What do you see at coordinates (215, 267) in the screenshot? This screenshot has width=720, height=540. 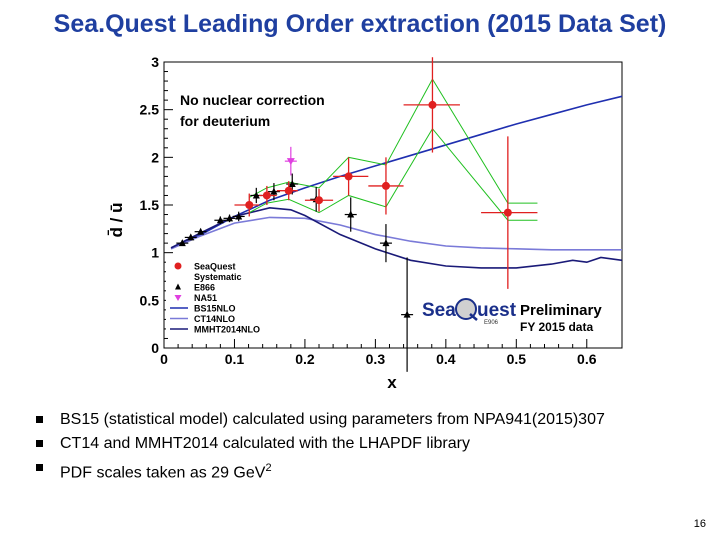 I see `legend-label: SeaQuest` at bounding box center [215, 267].